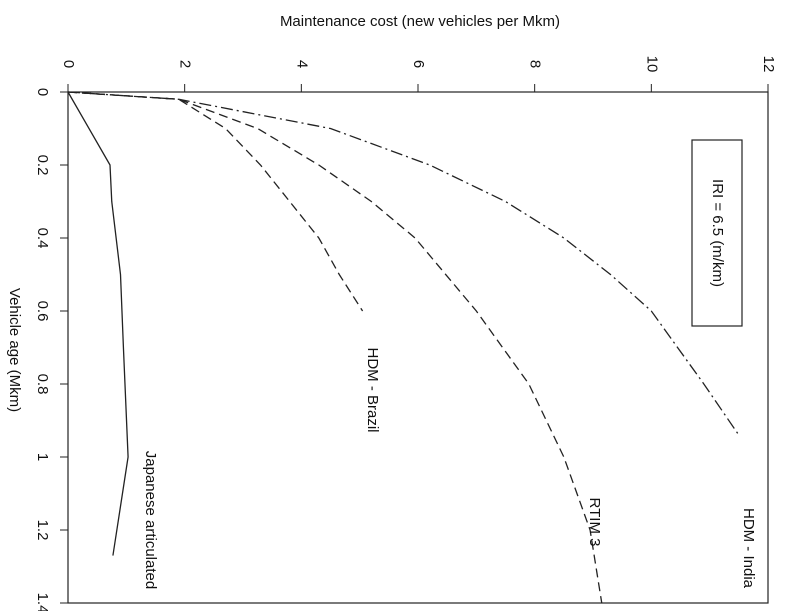 This screenshot has width=794, height=611. What do you see at coordinates (594, 522) in the screenshot?
I see `series-label: RTIM 3` at bounding box center [594, 522].